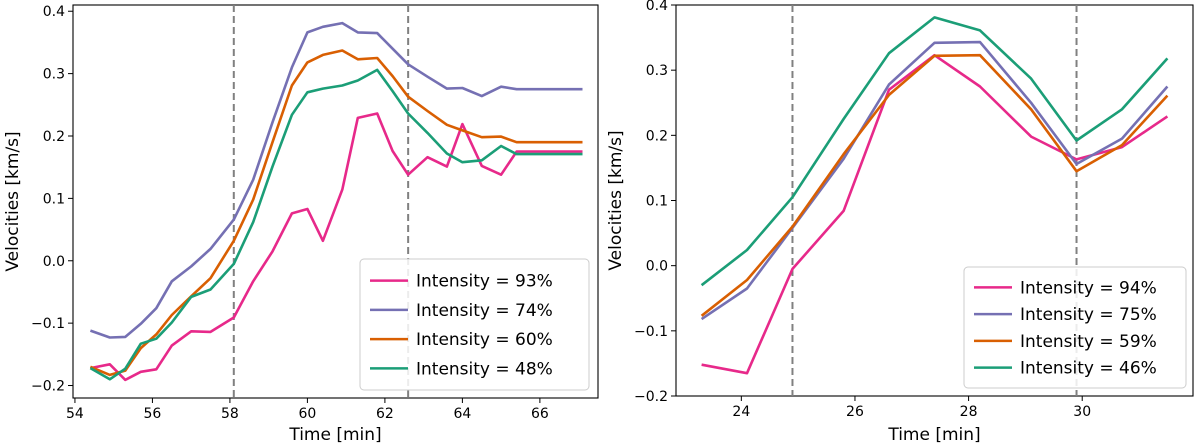 The image size is (1200, 445). Describe the element at coordinates (1088, 315) in the screenshot. I see `legend-label: Intensity = 75%` at that location.